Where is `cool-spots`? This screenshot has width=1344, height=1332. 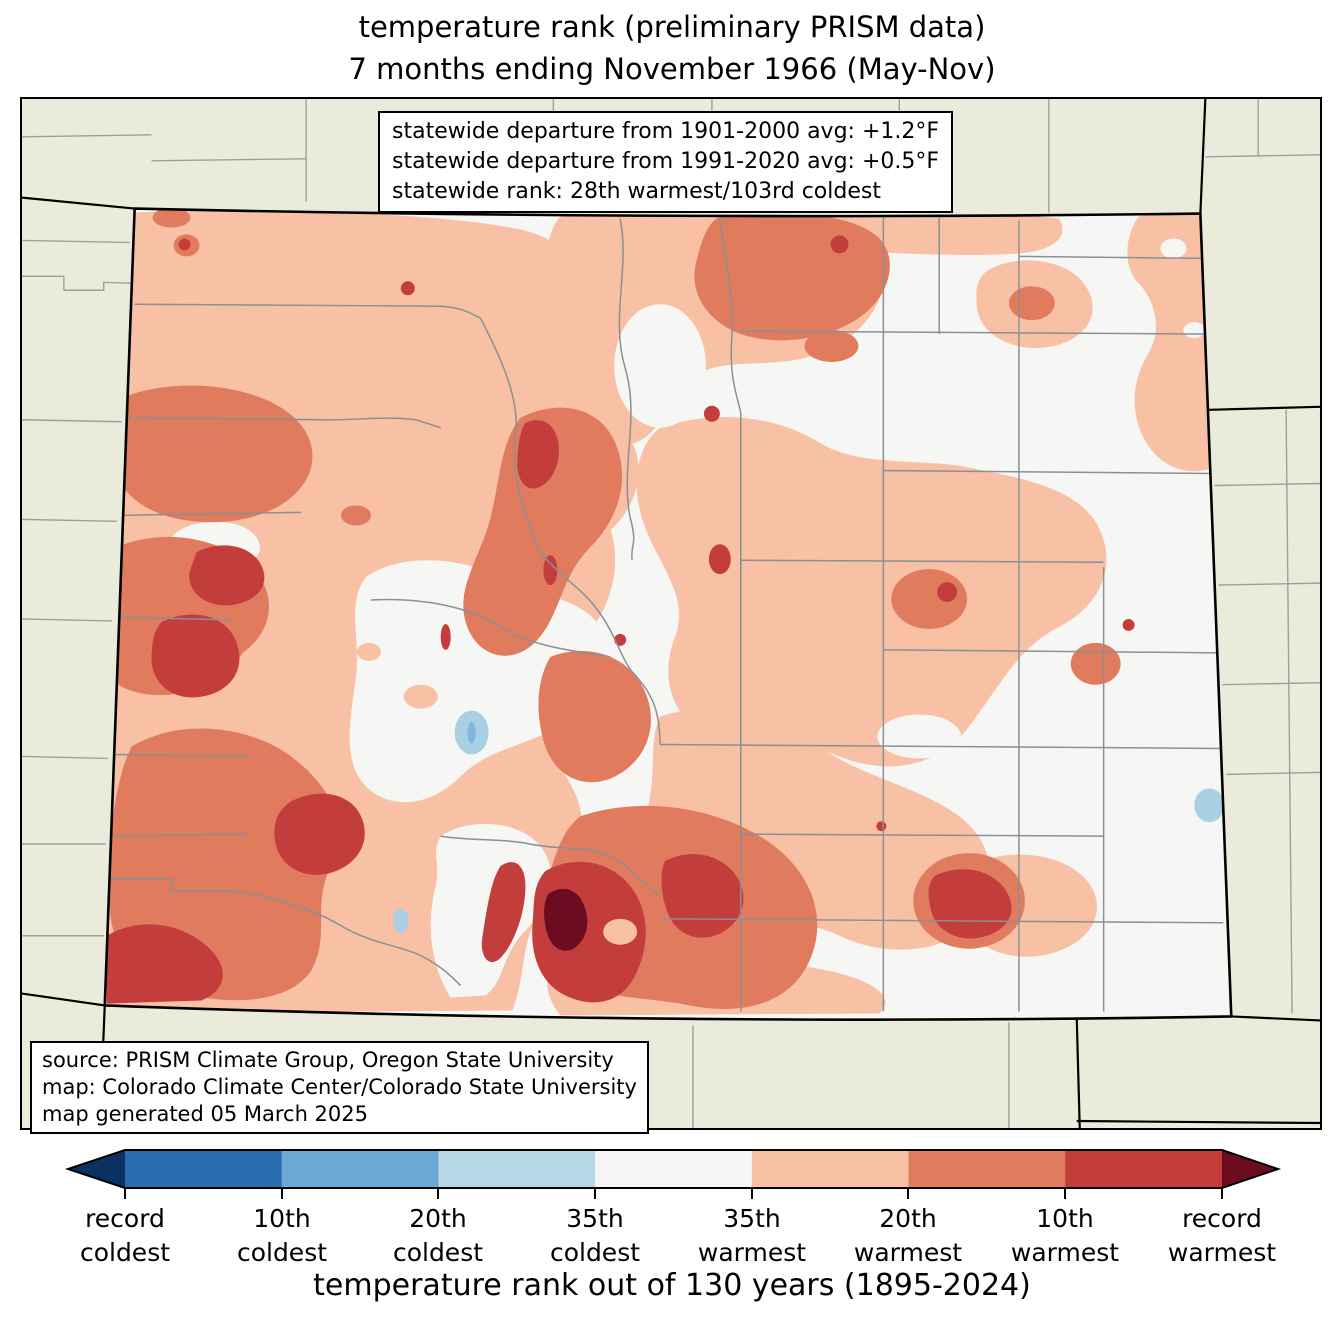
cool-spots is located at coordinates (808, 821).